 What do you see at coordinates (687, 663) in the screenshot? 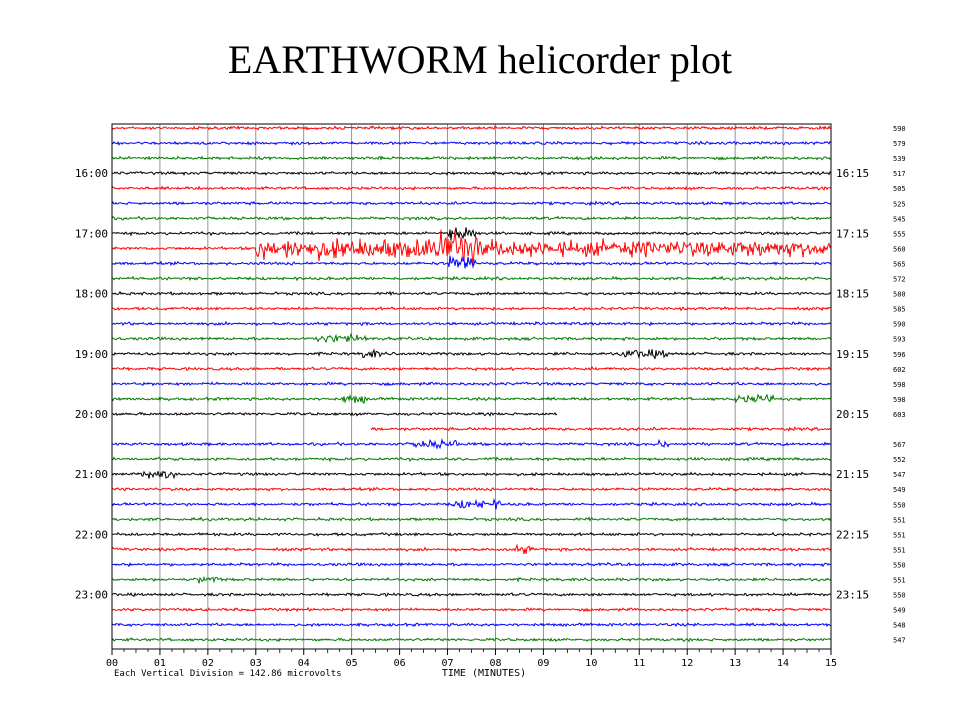
I see `x-tick-label: 12` at bounding box center [687, 663].